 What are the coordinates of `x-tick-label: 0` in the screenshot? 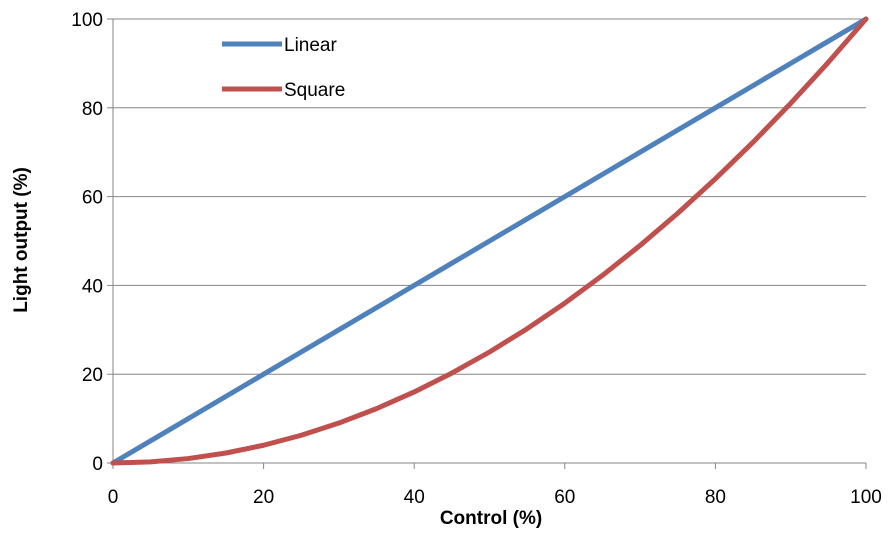 It's located at (113, 497).